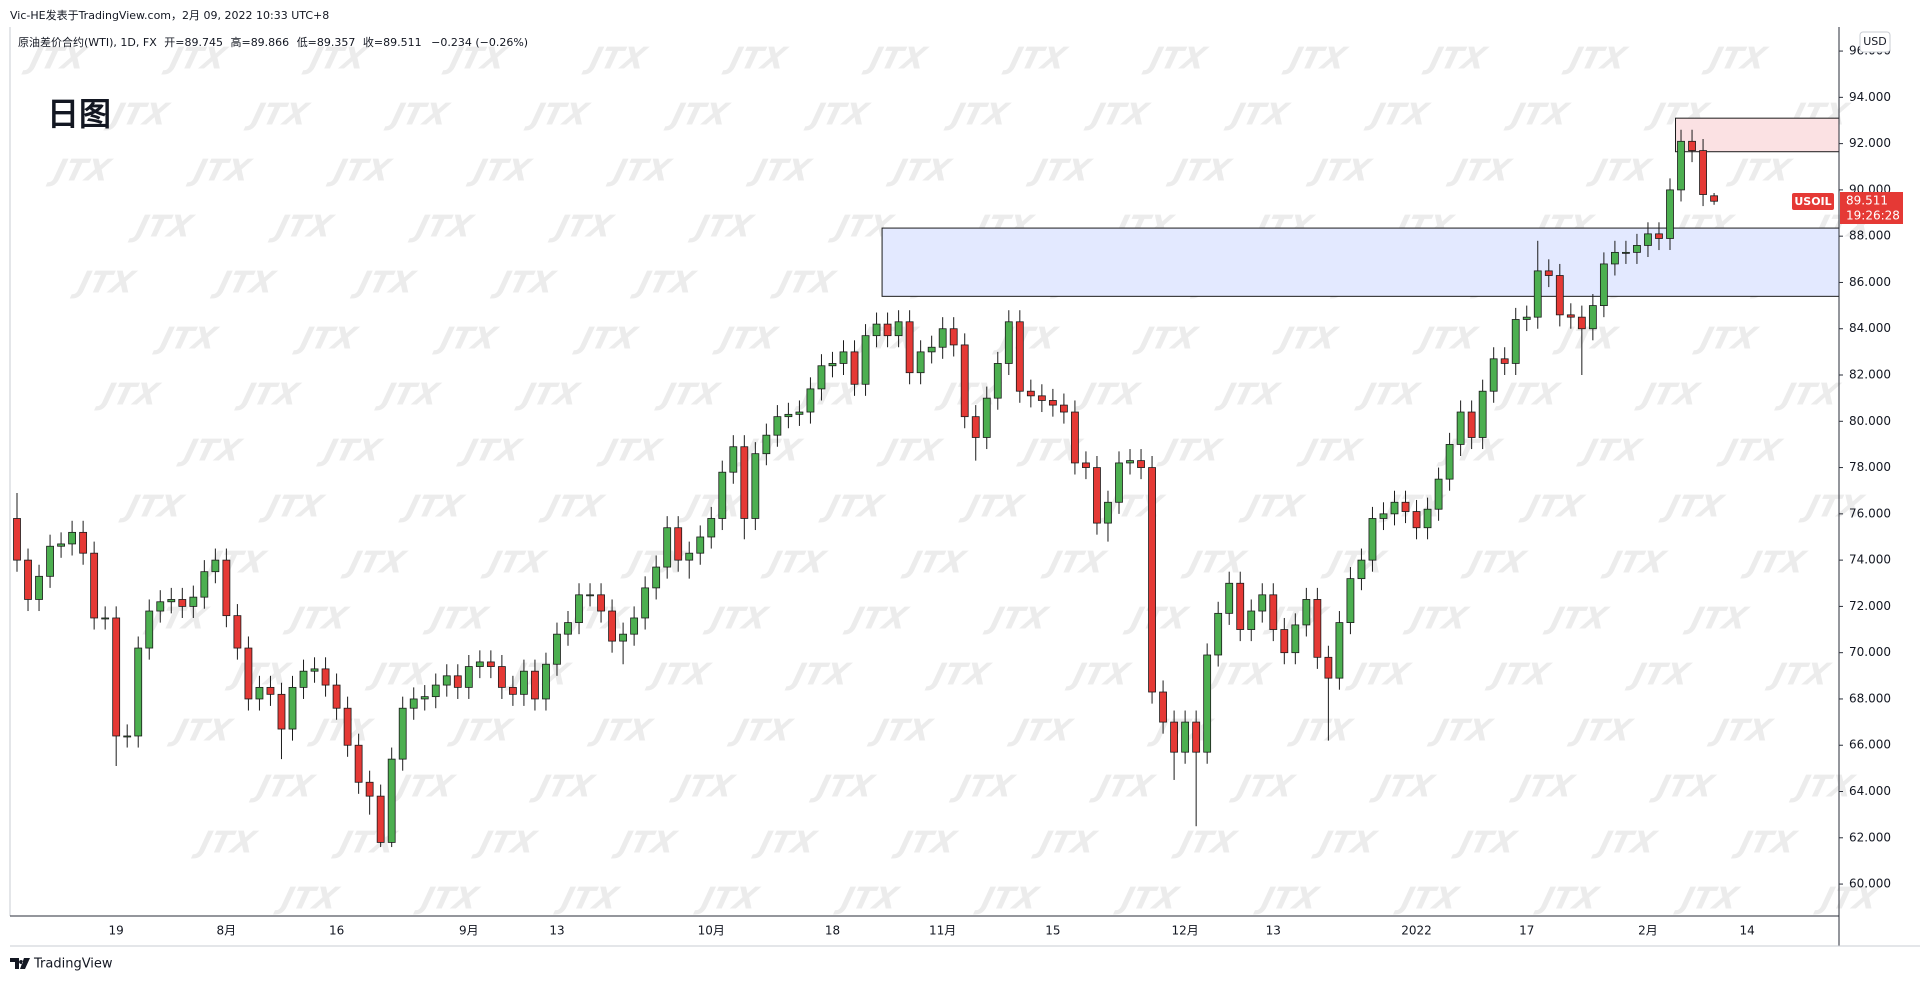  What do you see at coordinates (1757, 135) in the screenshot?
I see `zone` at bounding box center [1757, 135].